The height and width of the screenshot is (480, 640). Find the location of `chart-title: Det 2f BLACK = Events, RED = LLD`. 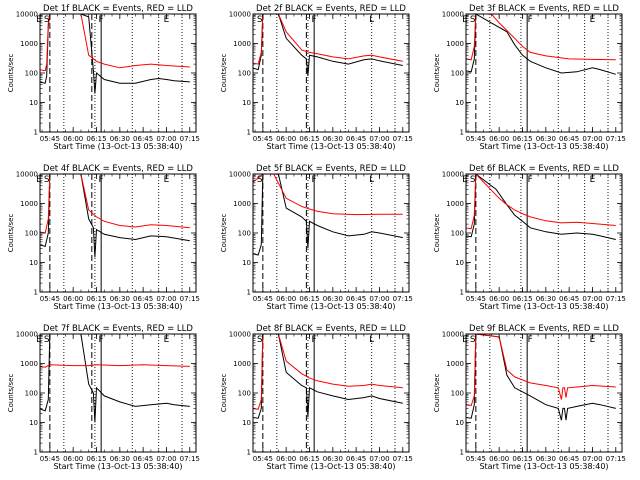

chart-title: Det 2f BLACK = Events, RED = LLD is located at coordinates (331, 9).